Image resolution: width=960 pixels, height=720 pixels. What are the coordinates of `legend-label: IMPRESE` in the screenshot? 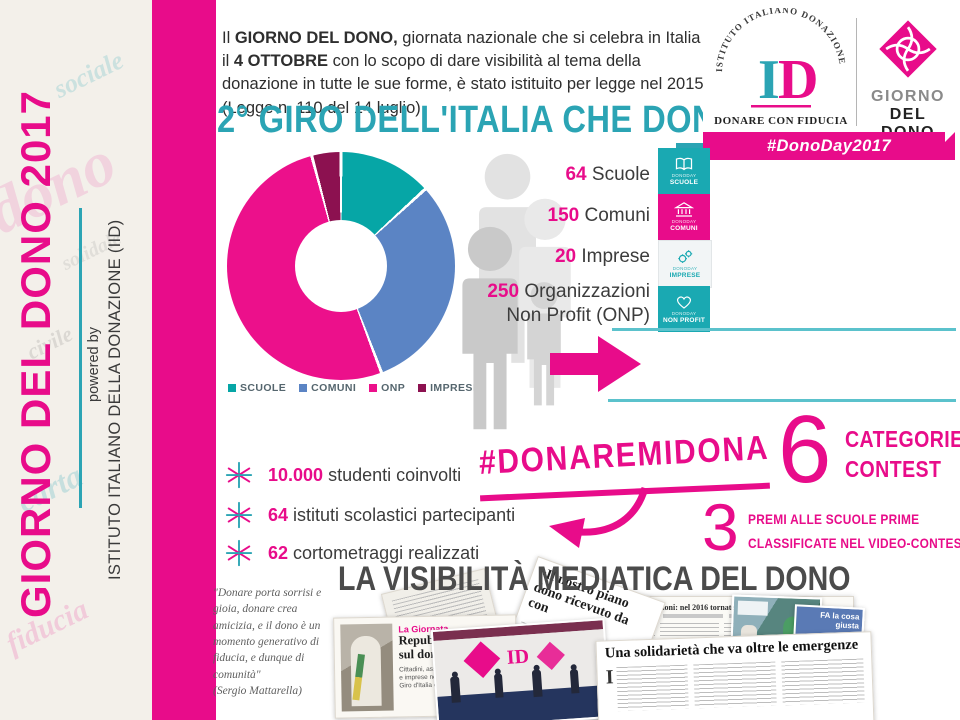 It's located at (455, 388).